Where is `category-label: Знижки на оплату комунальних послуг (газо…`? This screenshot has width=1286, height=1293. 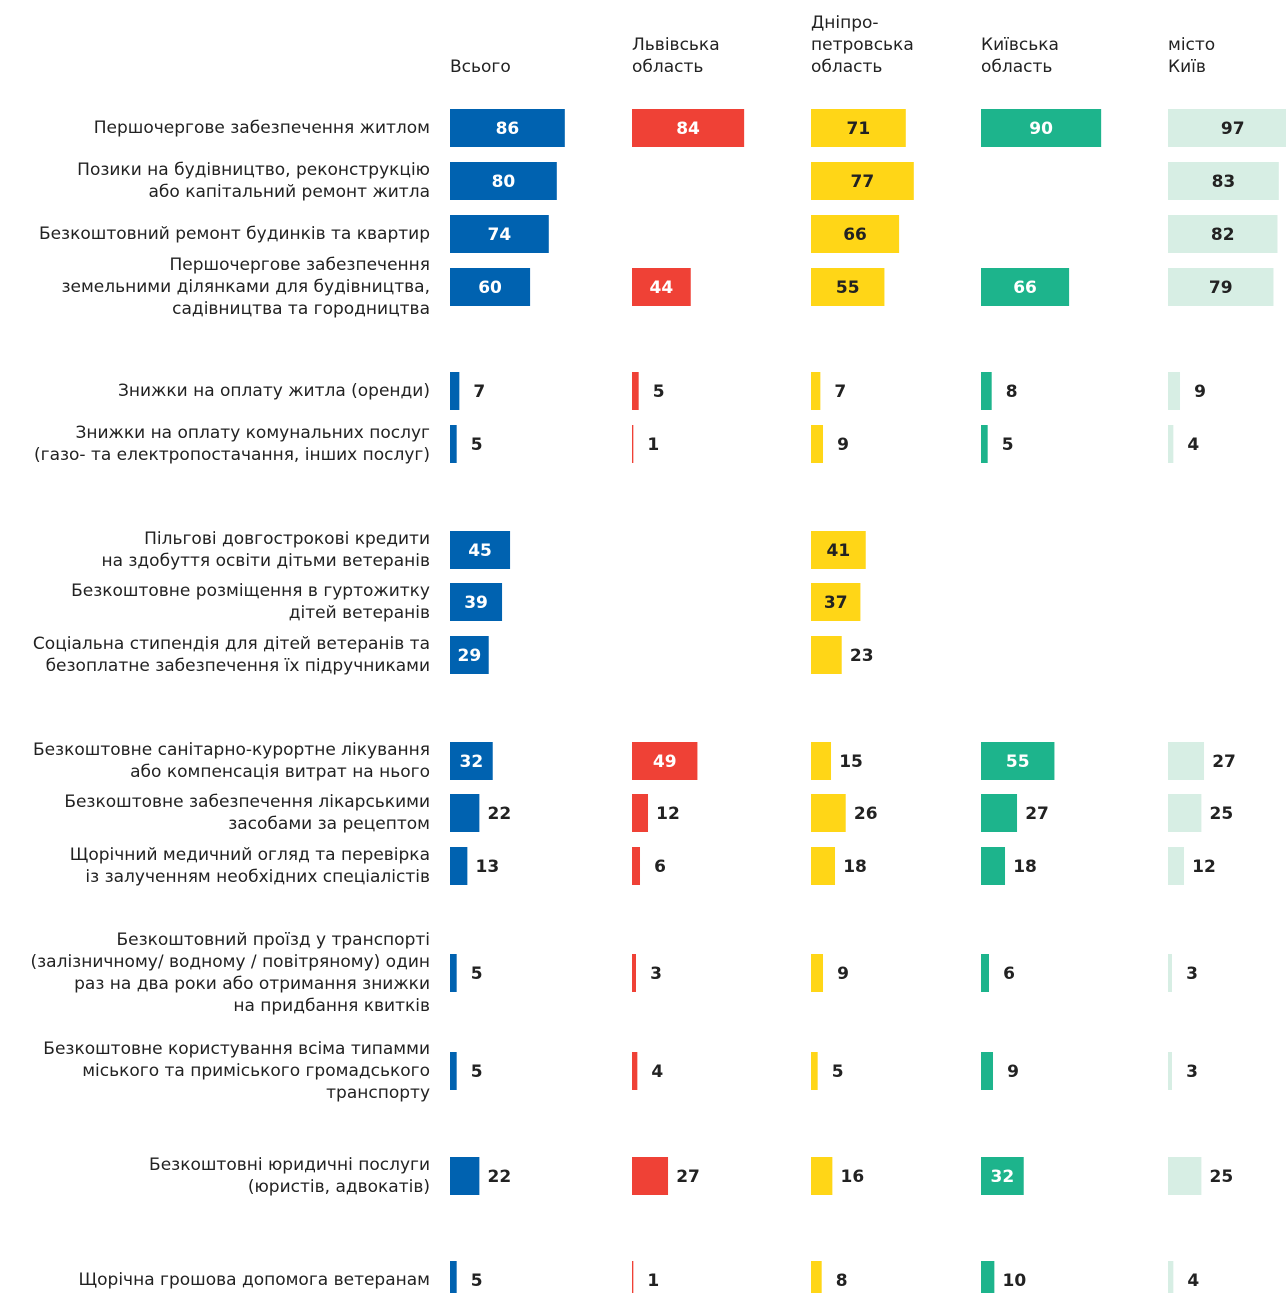 category-label: Знижки на оплату комунальних послуг (газо… is located at coordinates (232, 444).